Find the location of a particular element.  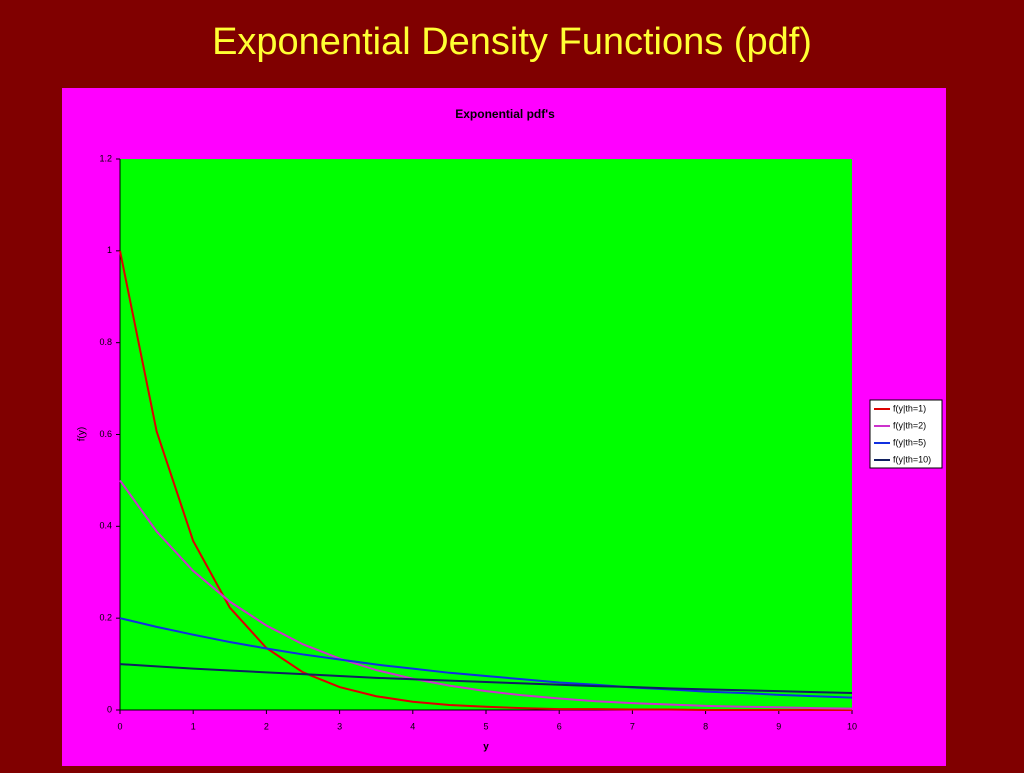

y-tick-label: 0.8 is located at coordinates (105, 342).